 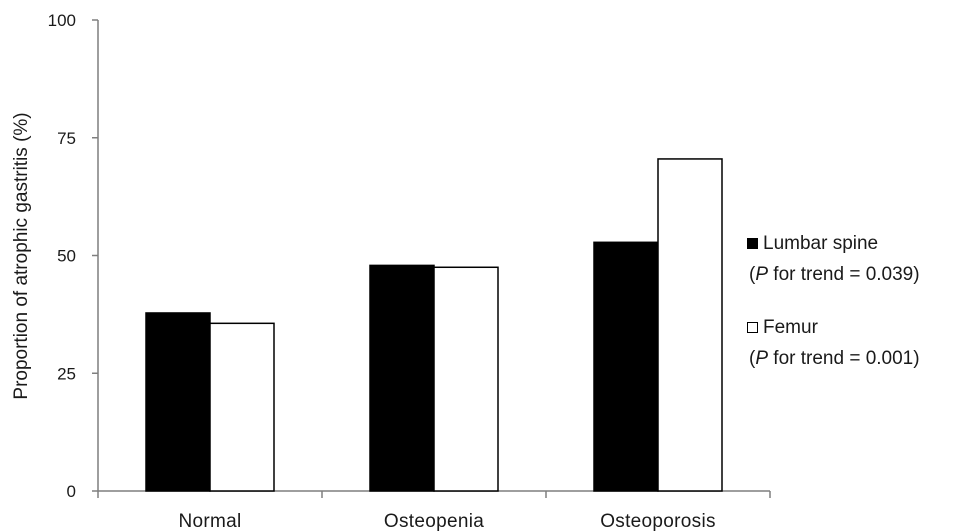 What do you see at coordinates (466, 379) in the screenshot?
I see `bar-femur-osteopenia` at bounding box center [466, 379].